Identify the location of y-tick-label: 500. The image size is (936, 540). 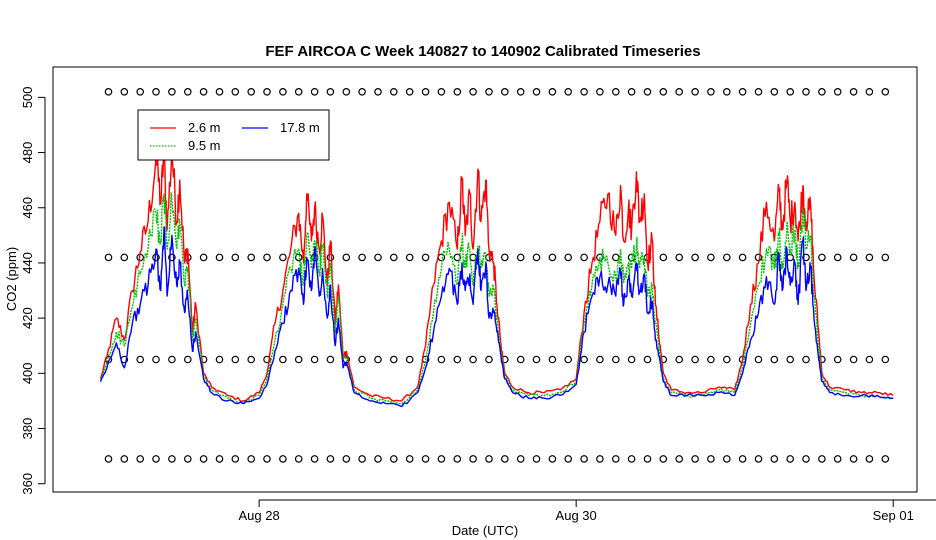
(27, 98).